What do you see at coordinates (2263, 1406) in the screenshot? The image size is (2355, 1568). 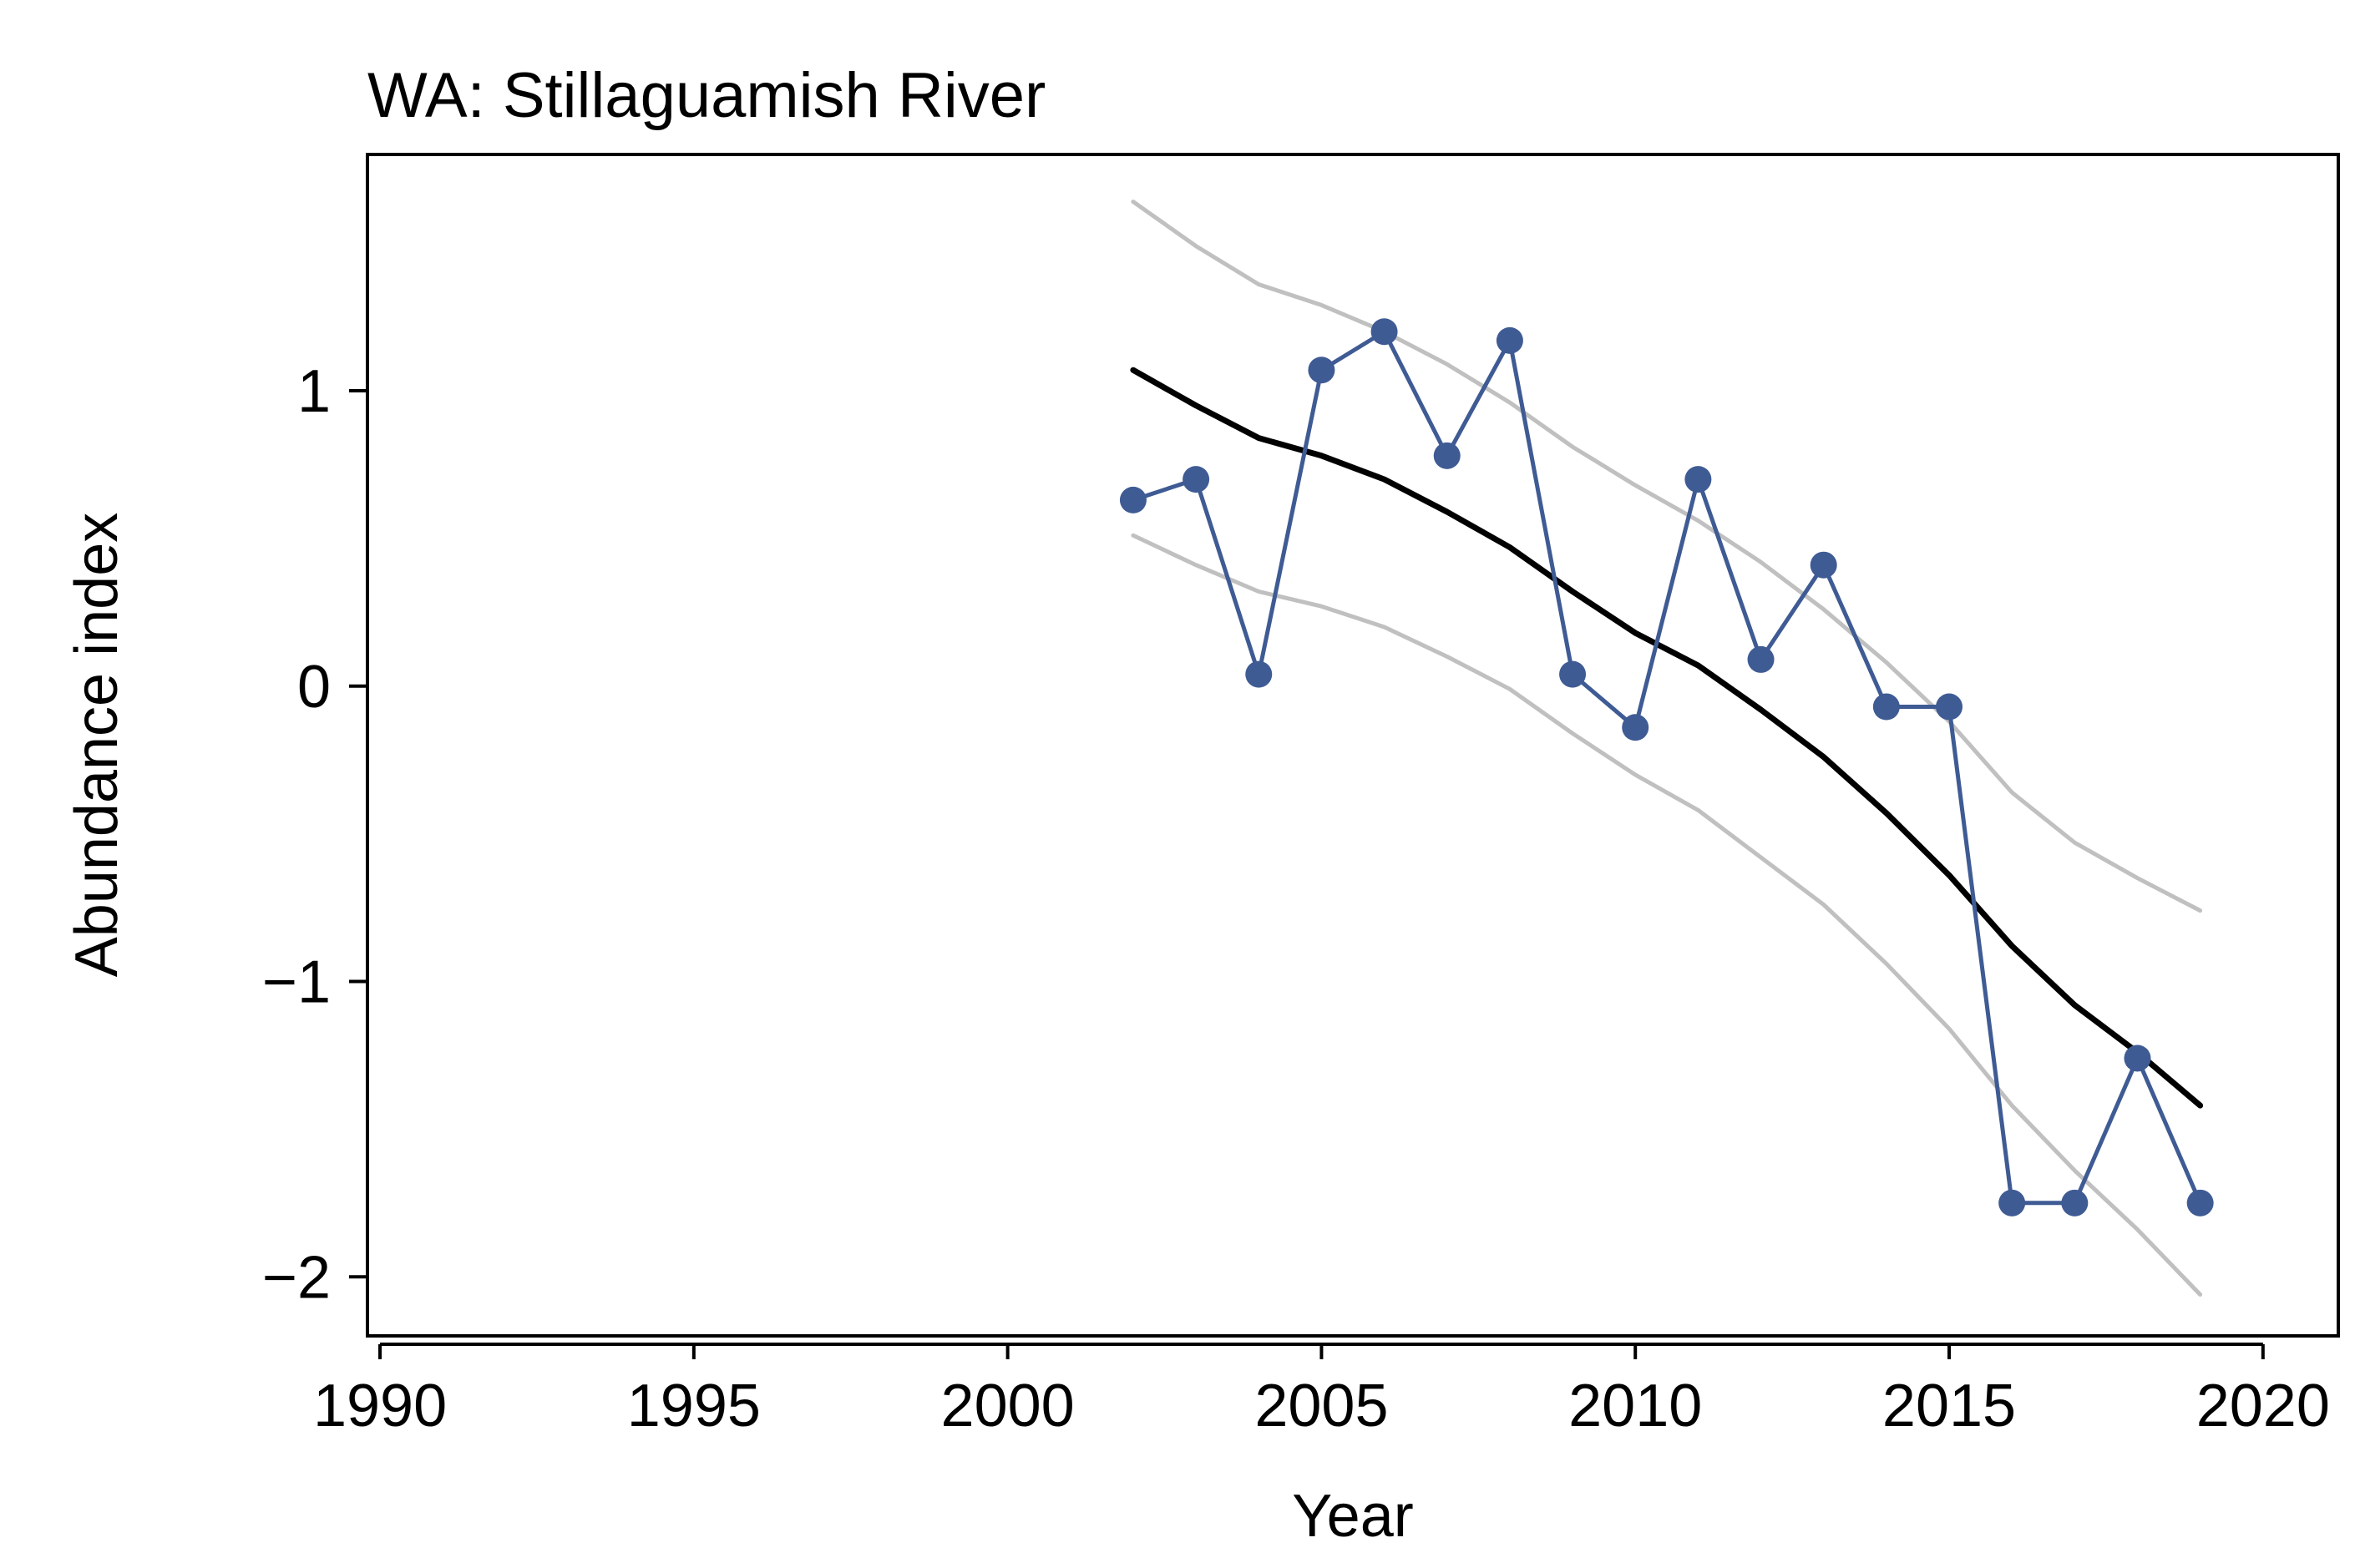 I see `x-tick-label: 2020` at bounding box center [2263, 1406].